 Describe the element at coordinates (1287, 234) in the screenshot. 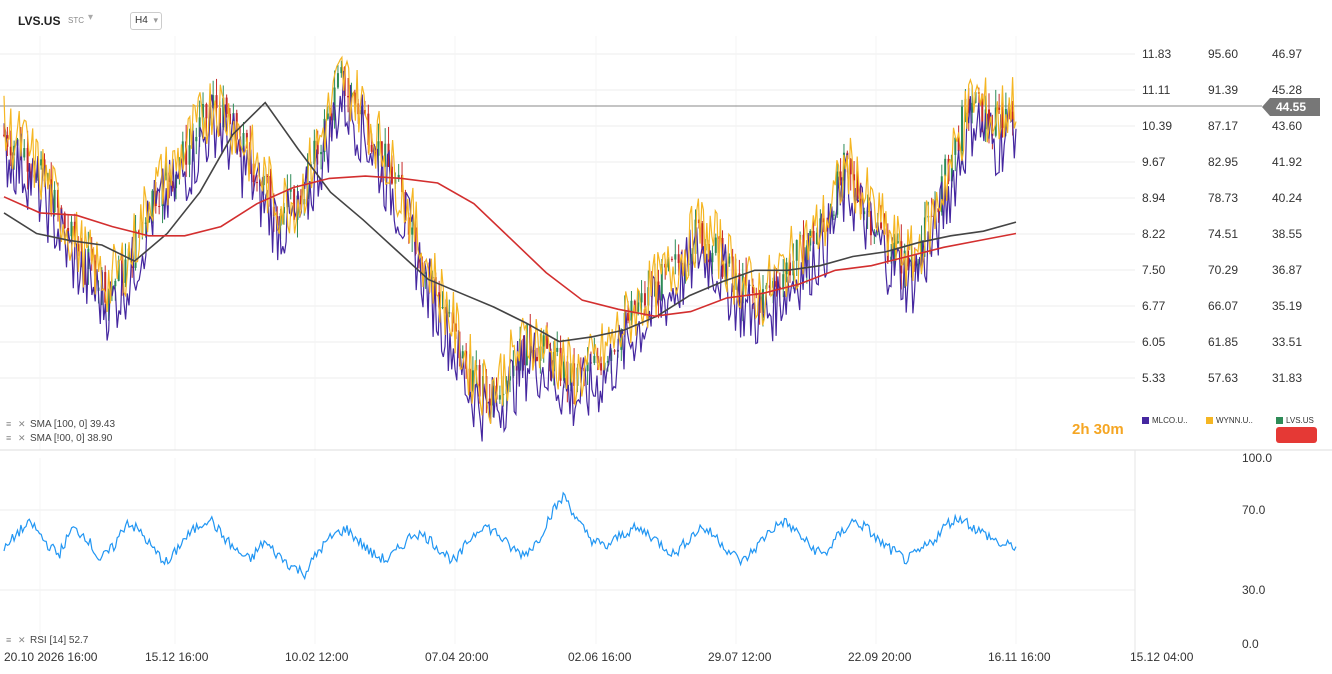

I see `lvs-tick-label: 38.55` at that location.